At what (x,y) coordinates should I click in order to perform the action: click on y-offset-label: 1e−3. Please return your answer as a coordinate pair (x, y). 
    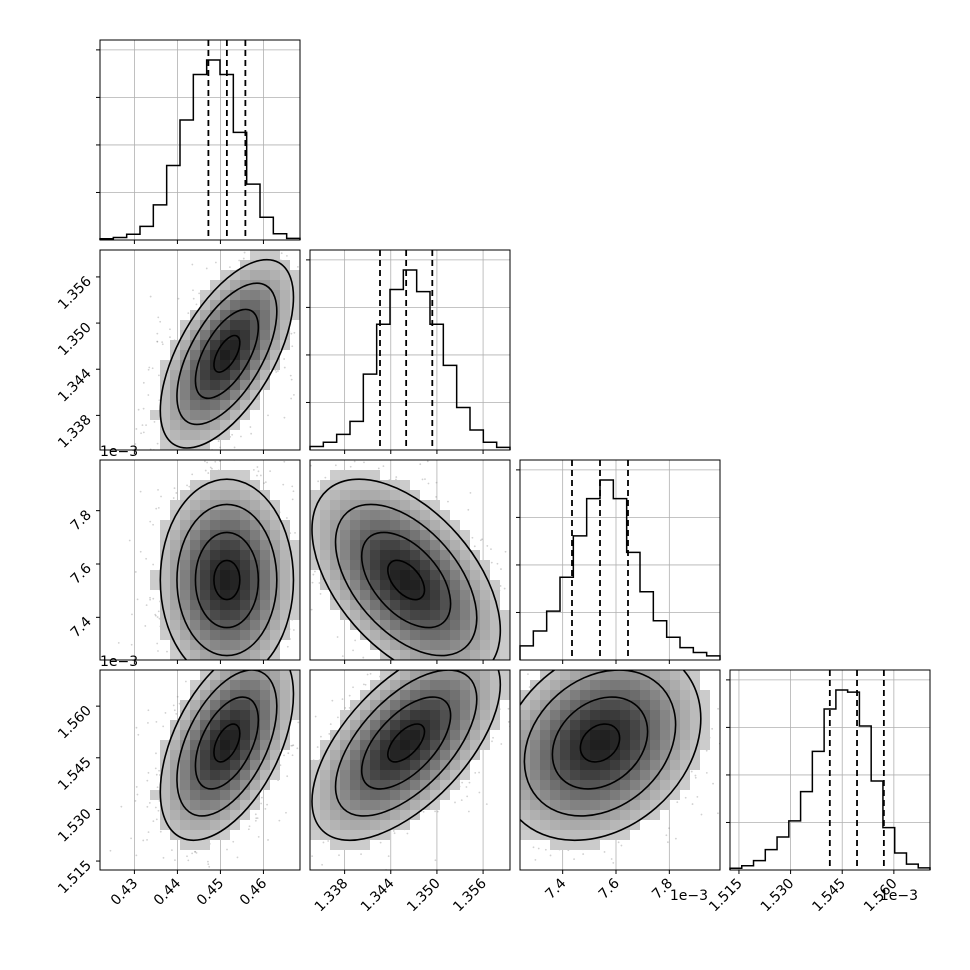
    Looking at the image, I should click on (119, 452).